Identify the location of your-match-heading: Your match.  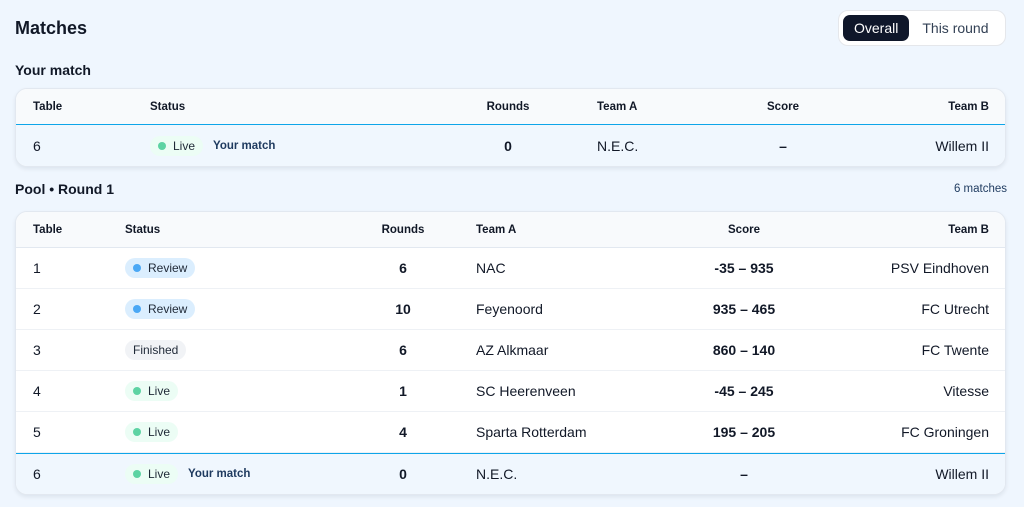
(53, 70).